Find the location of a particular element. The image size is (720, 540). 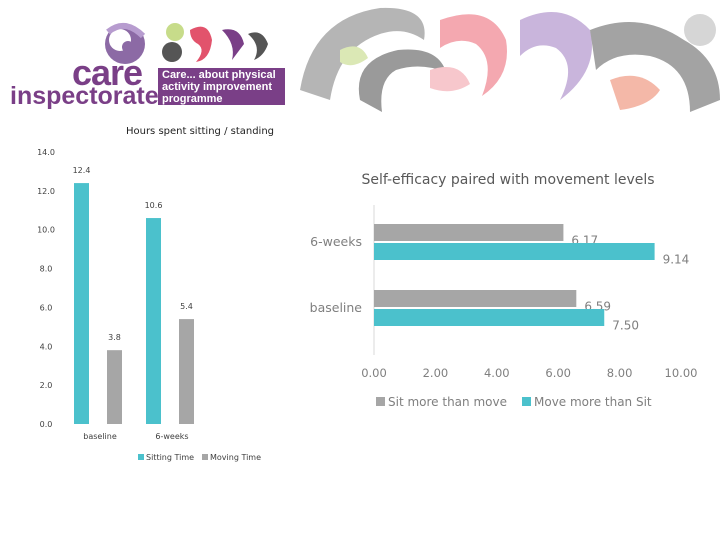

programme-line: programme is located at coordinates (192, 99).